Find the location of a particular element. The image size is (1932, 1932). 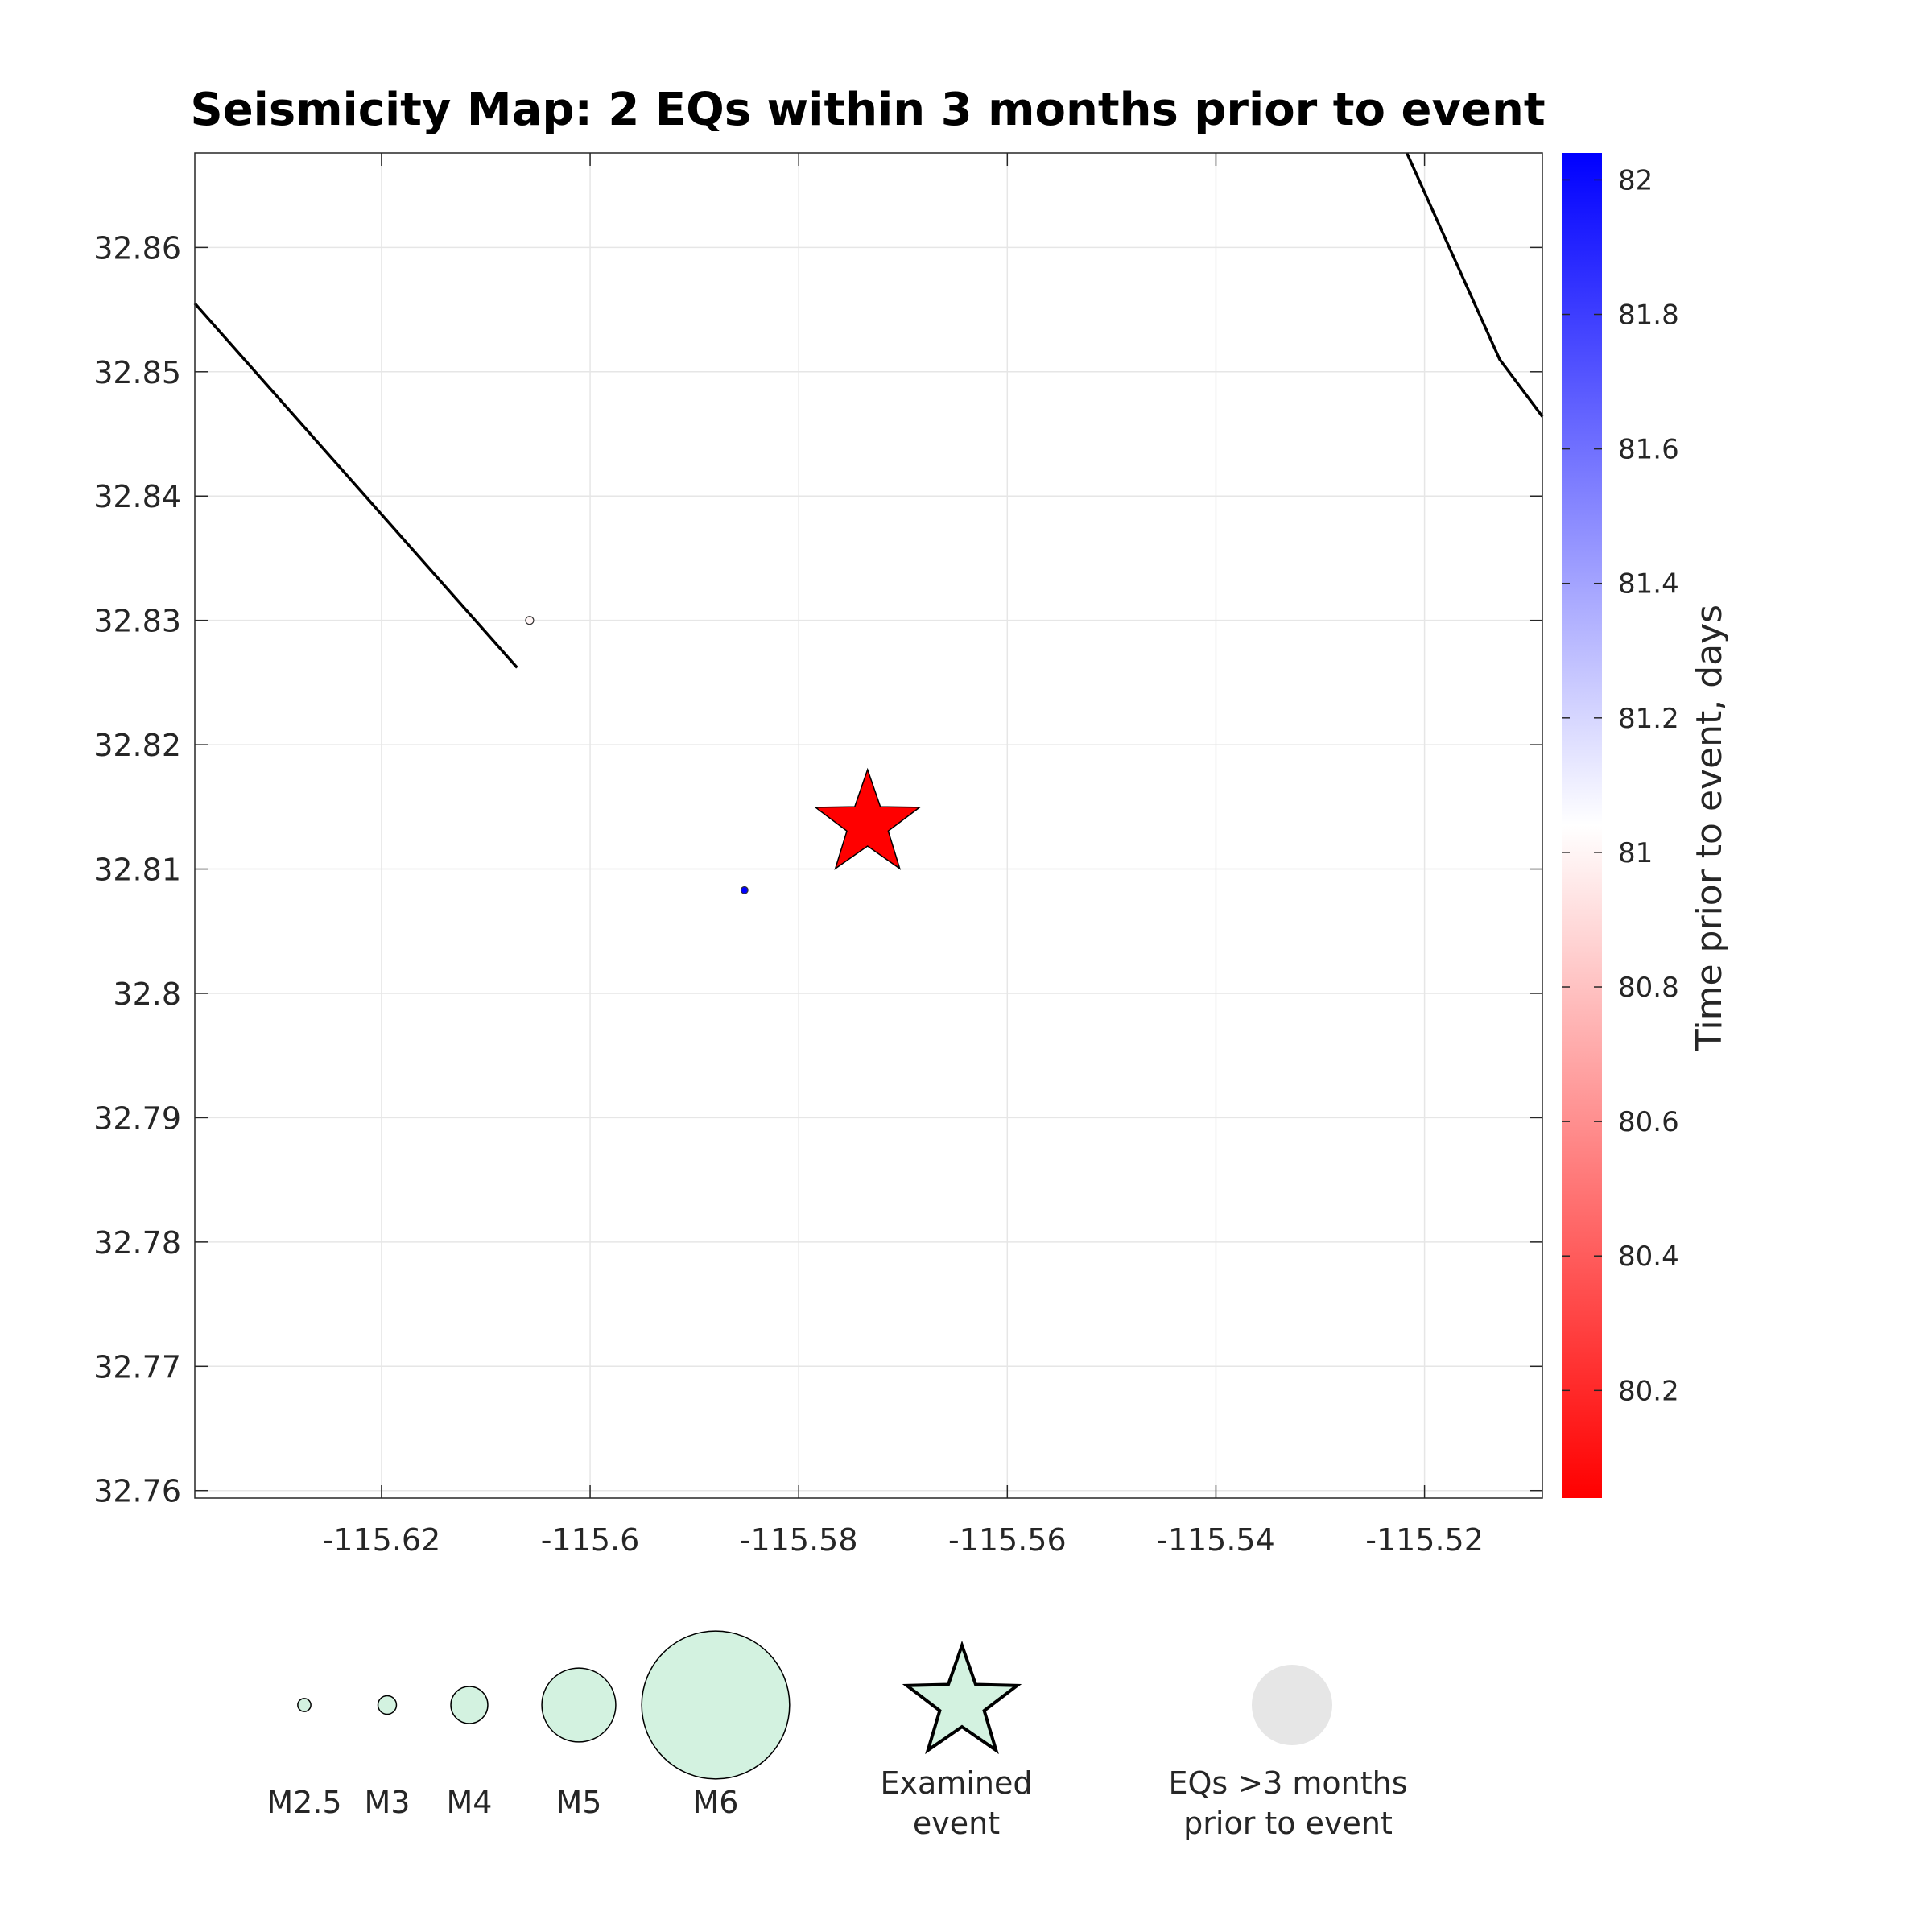

y-tick-label: 32.85 is located at coordinates (137, 372).